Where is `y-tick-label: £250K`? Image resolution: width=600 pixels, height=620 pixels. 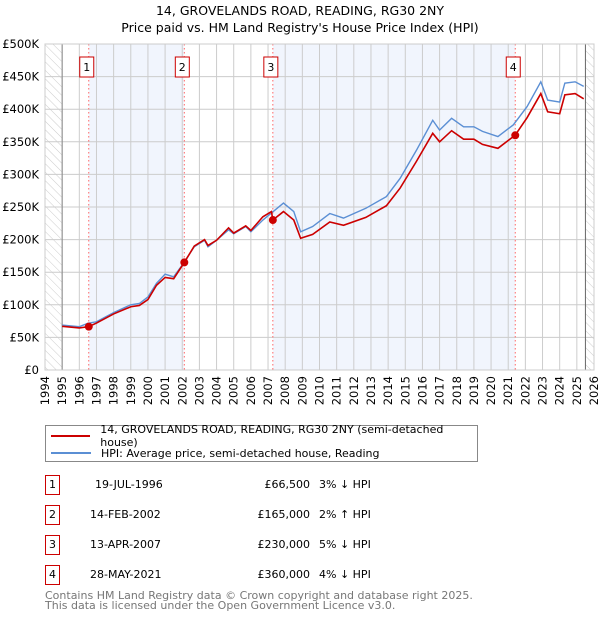 y-tick-label: £250K is located at coordinates (20, 207).